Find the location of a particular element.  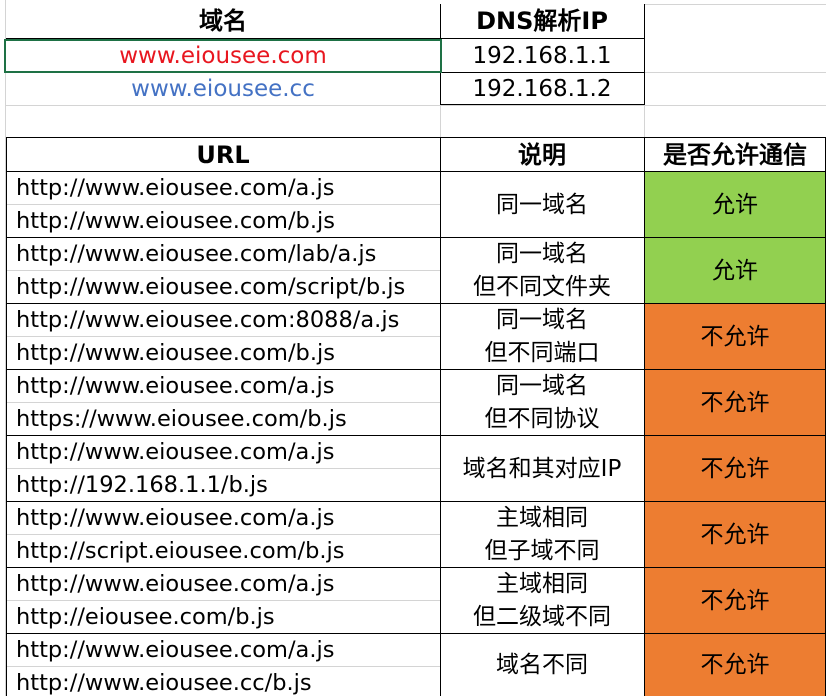

note-cell-6: 主域相同 但子域不同 is located at coordinates (542, 535).